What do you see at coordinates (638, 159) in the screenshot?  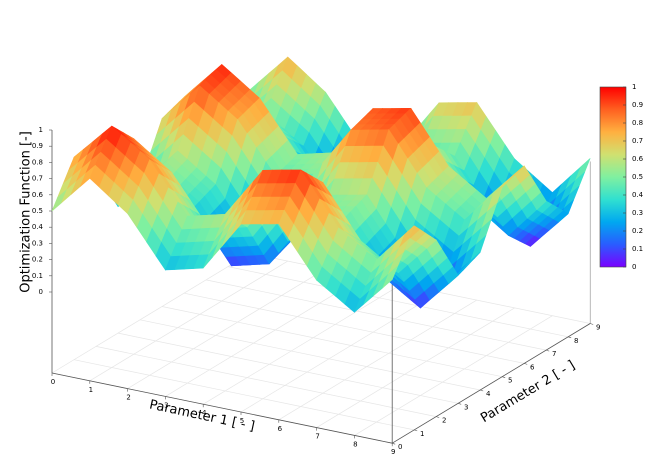 I see `colorbar-tick-label: 0.6` at bounding box center [638, 159].